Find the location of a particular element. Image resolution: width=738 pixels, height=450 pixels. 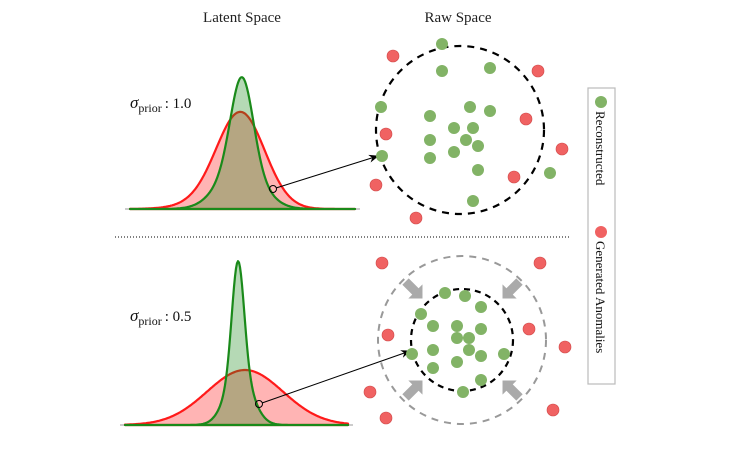

anomalies-legend-label: Generated Anomalies is located at coordinates (600, 297).